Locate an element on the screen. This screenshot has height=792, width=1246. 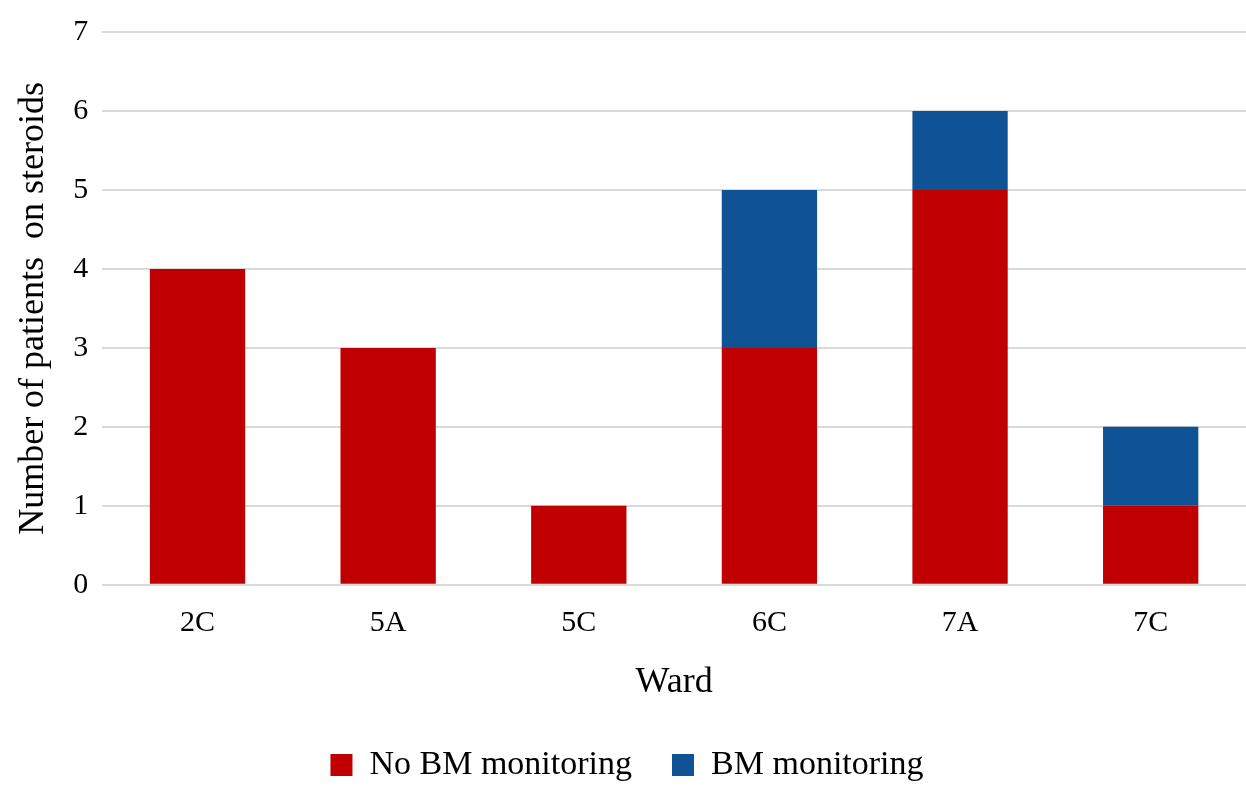
legend-label: BM monitoring is located at coordinates (817, 762).